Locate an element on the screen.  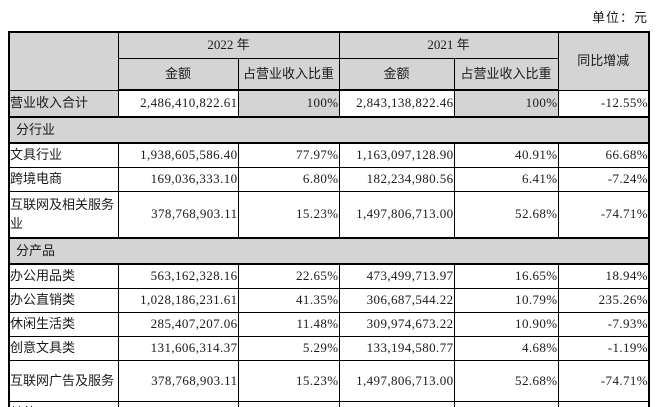
amount-2022-cell: 99,279,838.30 is located at coordinates (178, 404).